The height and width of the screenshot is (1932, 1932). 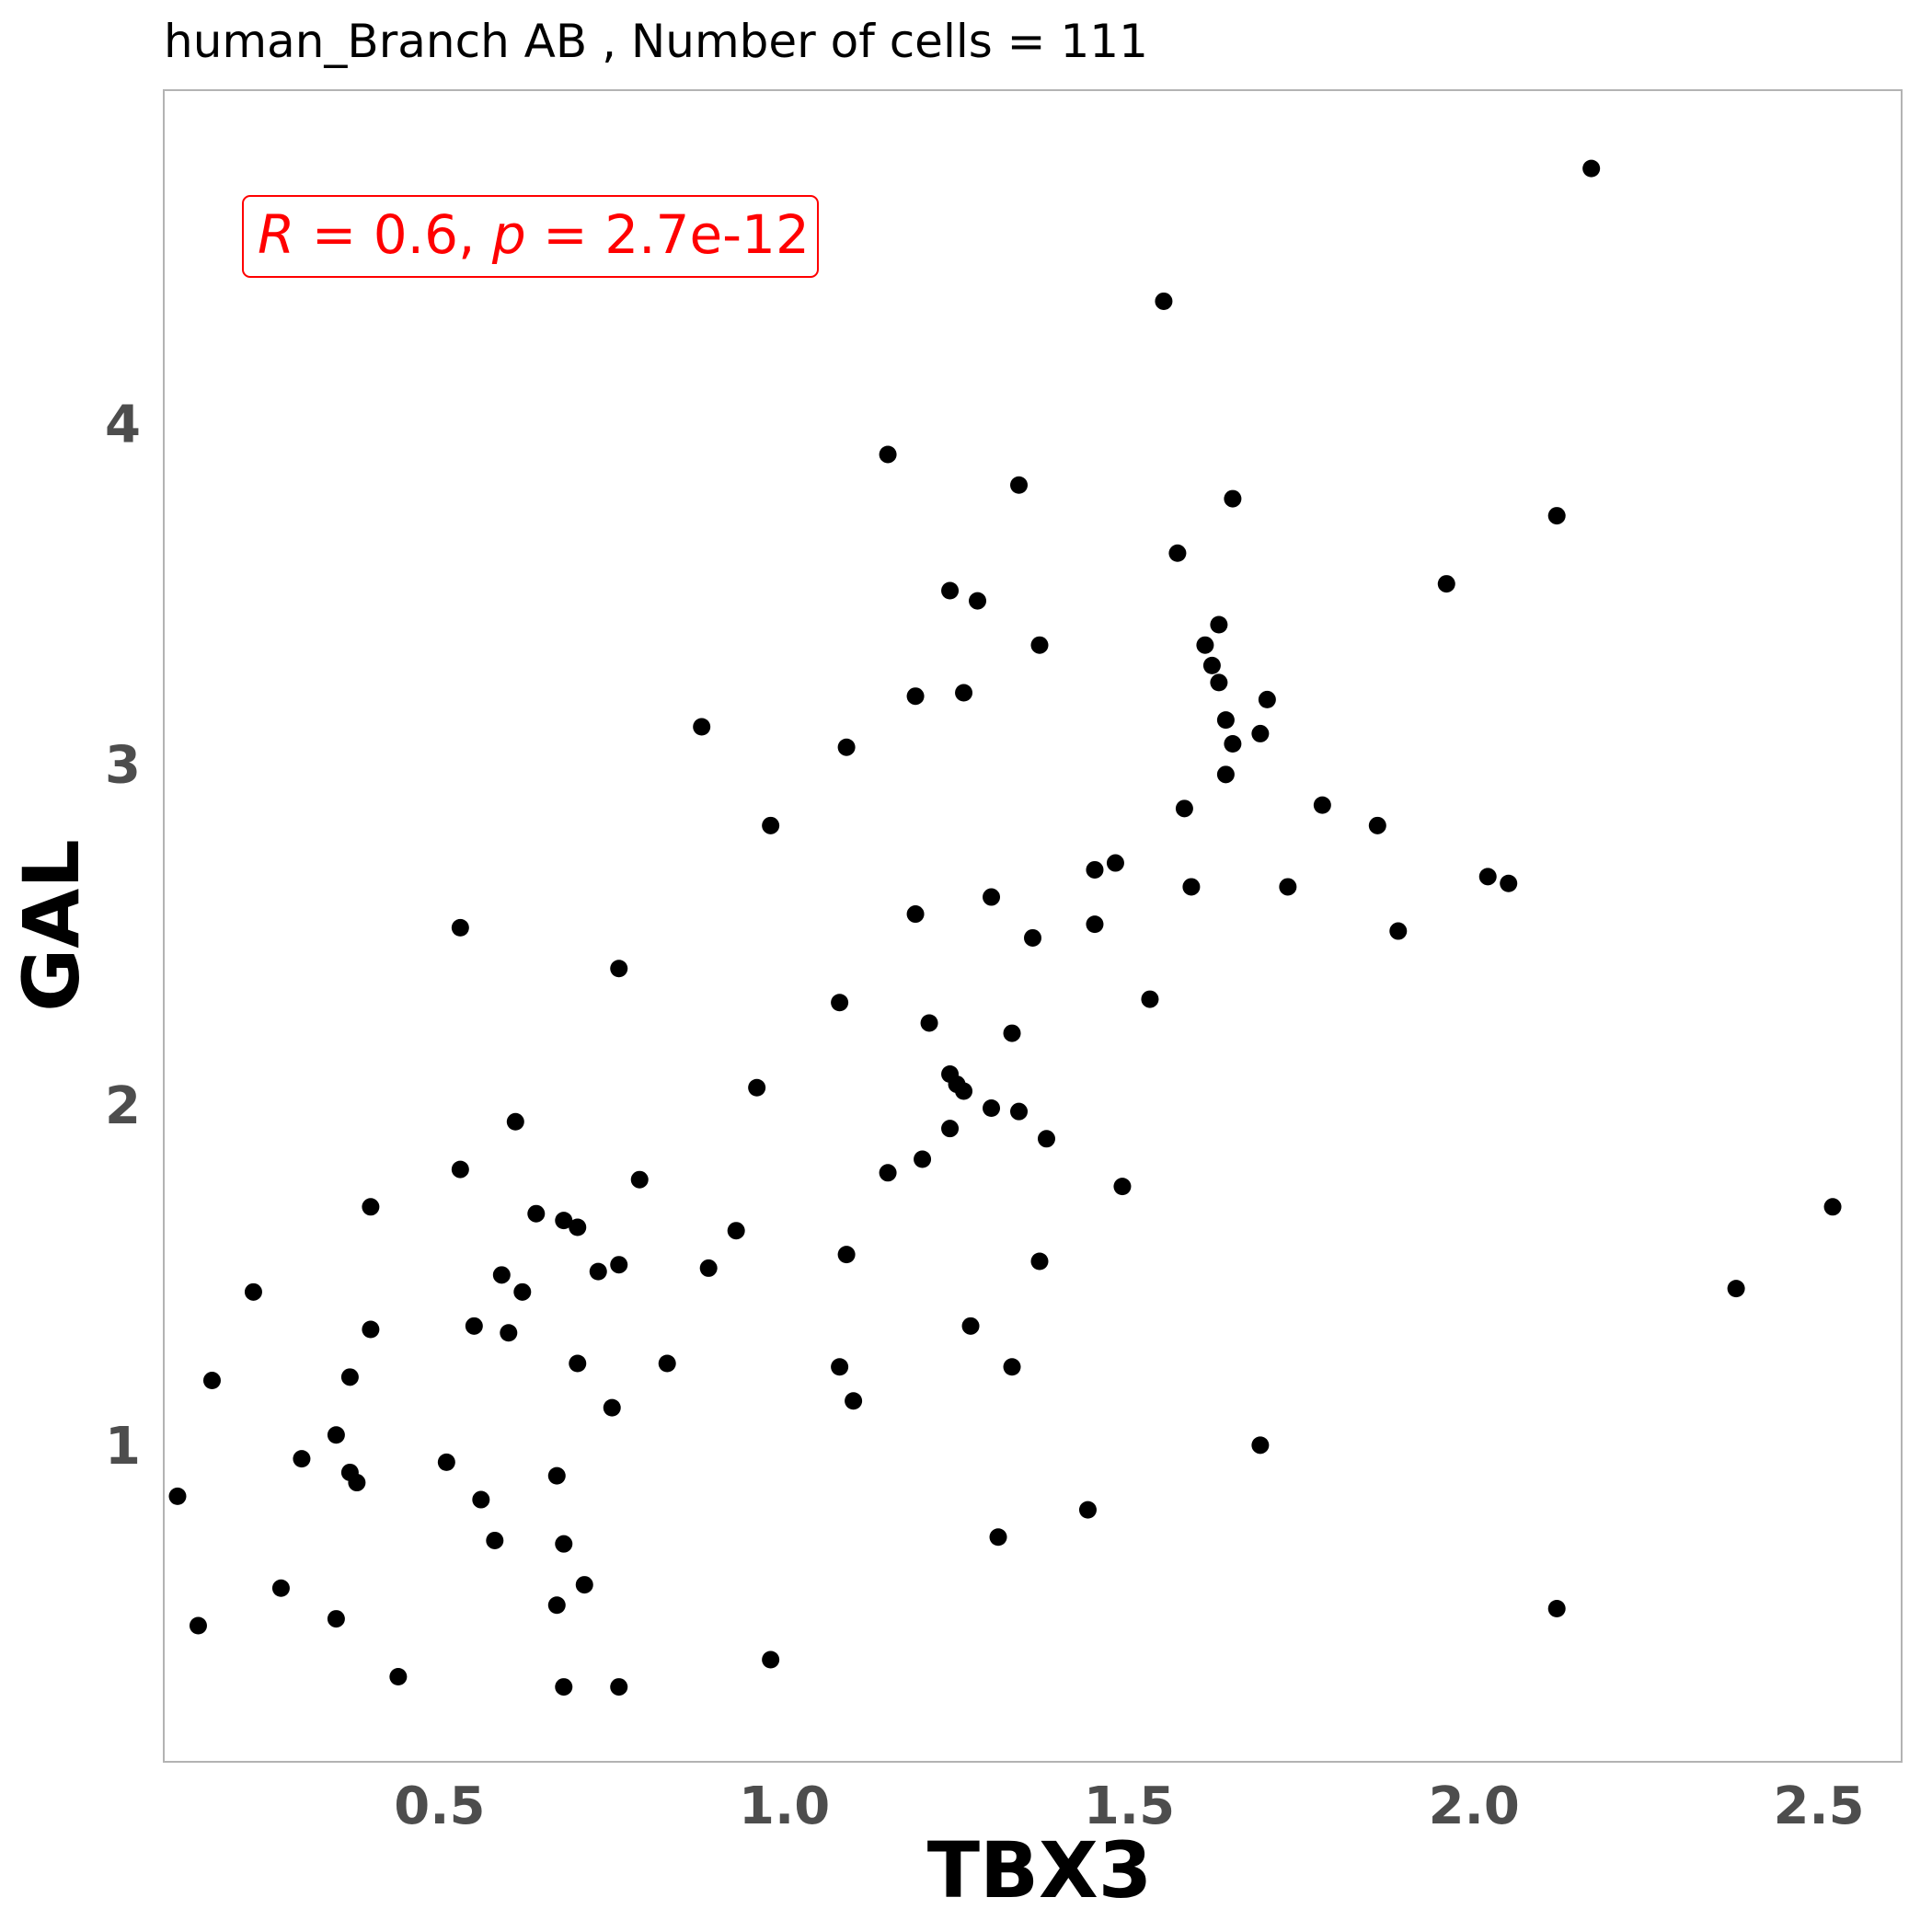 What do you see at coordinates (123, 936) in the screenshot?
I see `y-axis-ticks: 1 2 3 4` at bounding box center [123, 936].